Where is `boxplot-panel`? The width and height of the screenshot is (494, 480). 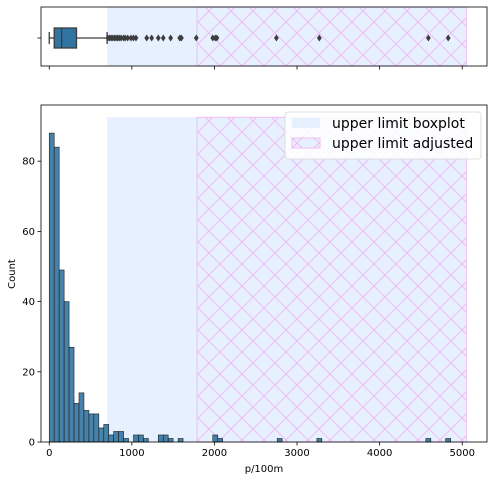 boxplot-panel is located at coordinates (262, 38).